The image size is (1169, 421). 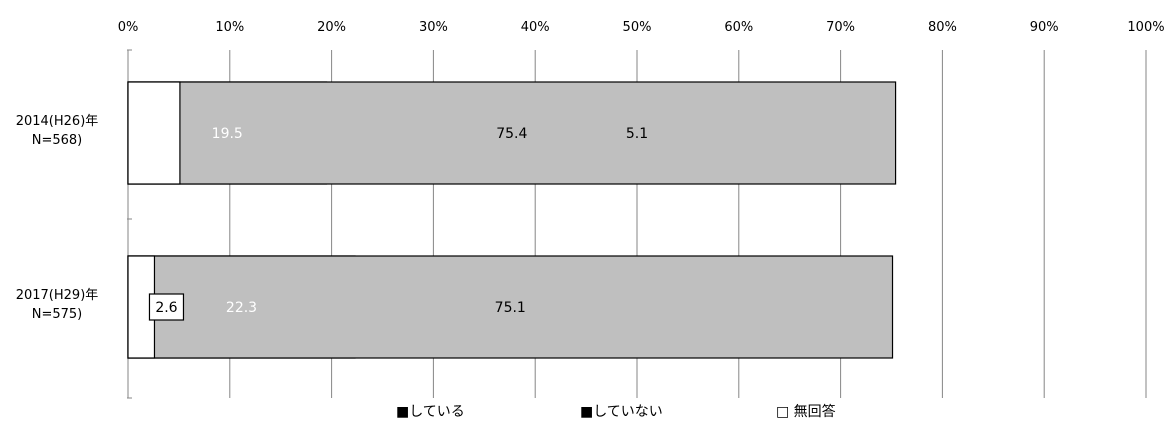 I want to click on category-labels: 2014(H26)年 N=568) 2017(H29)年 N=575), so click(x=57, y=218).